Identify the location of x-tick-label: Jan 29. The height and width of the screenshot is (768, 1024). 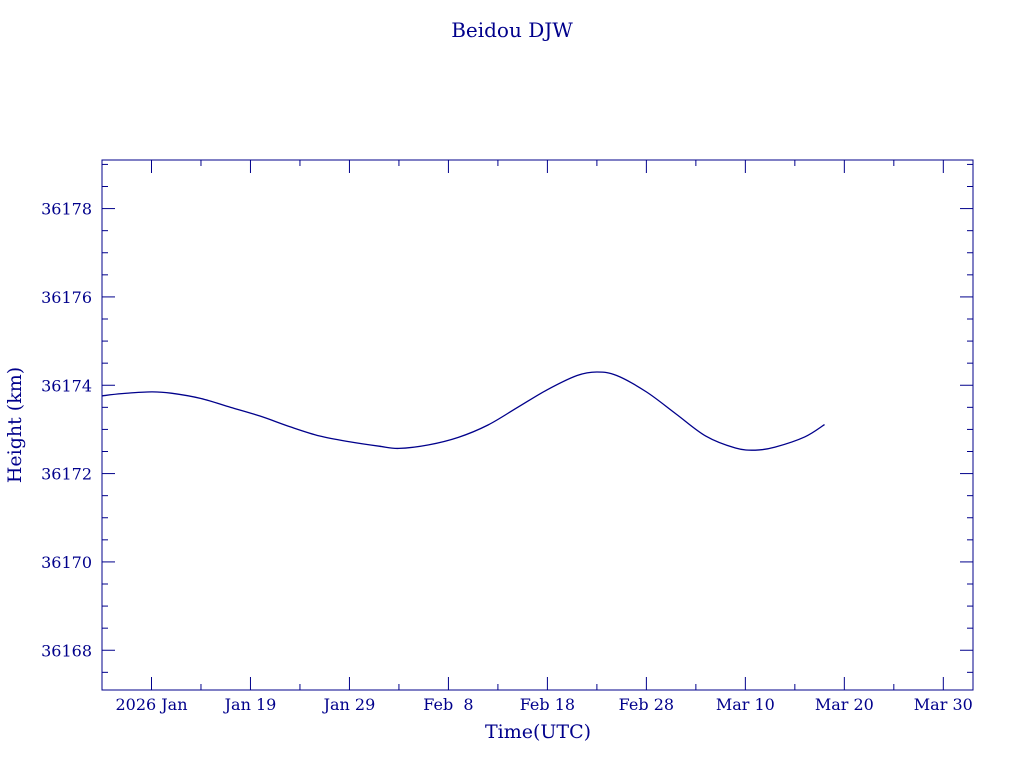
(349, 704).